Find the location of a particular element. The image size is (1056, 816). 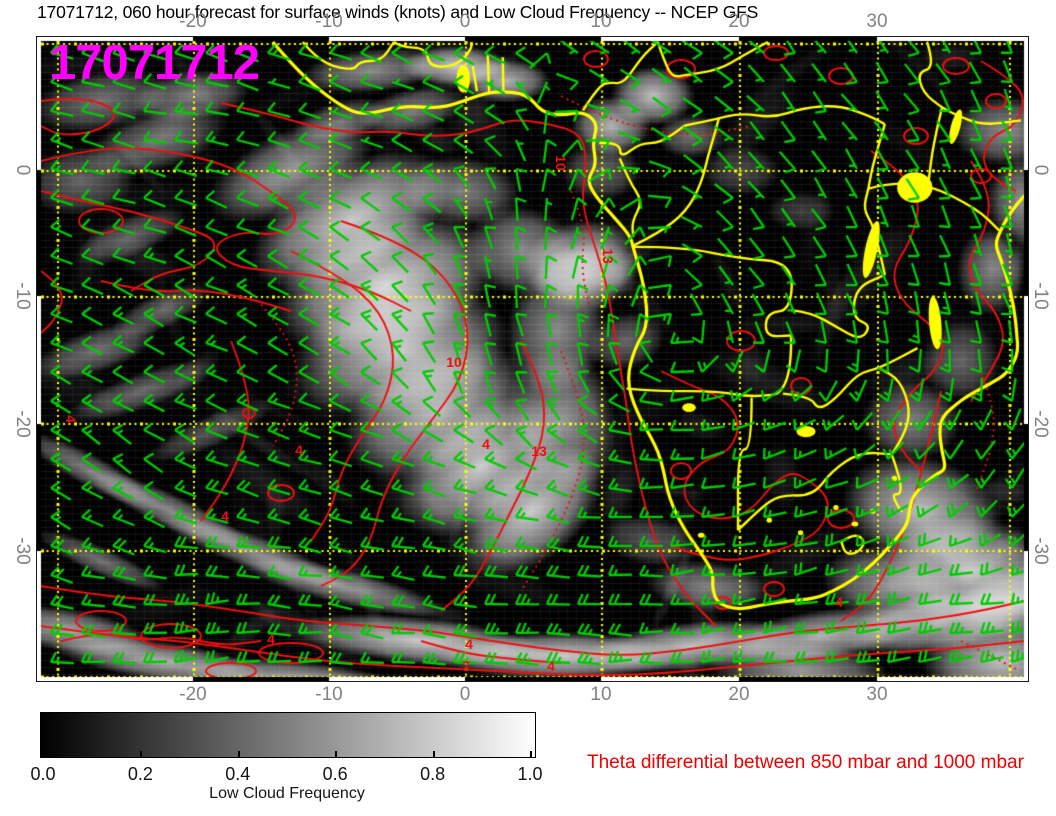

lat-tick-right: -10 is located at coordinates (1040, 296).